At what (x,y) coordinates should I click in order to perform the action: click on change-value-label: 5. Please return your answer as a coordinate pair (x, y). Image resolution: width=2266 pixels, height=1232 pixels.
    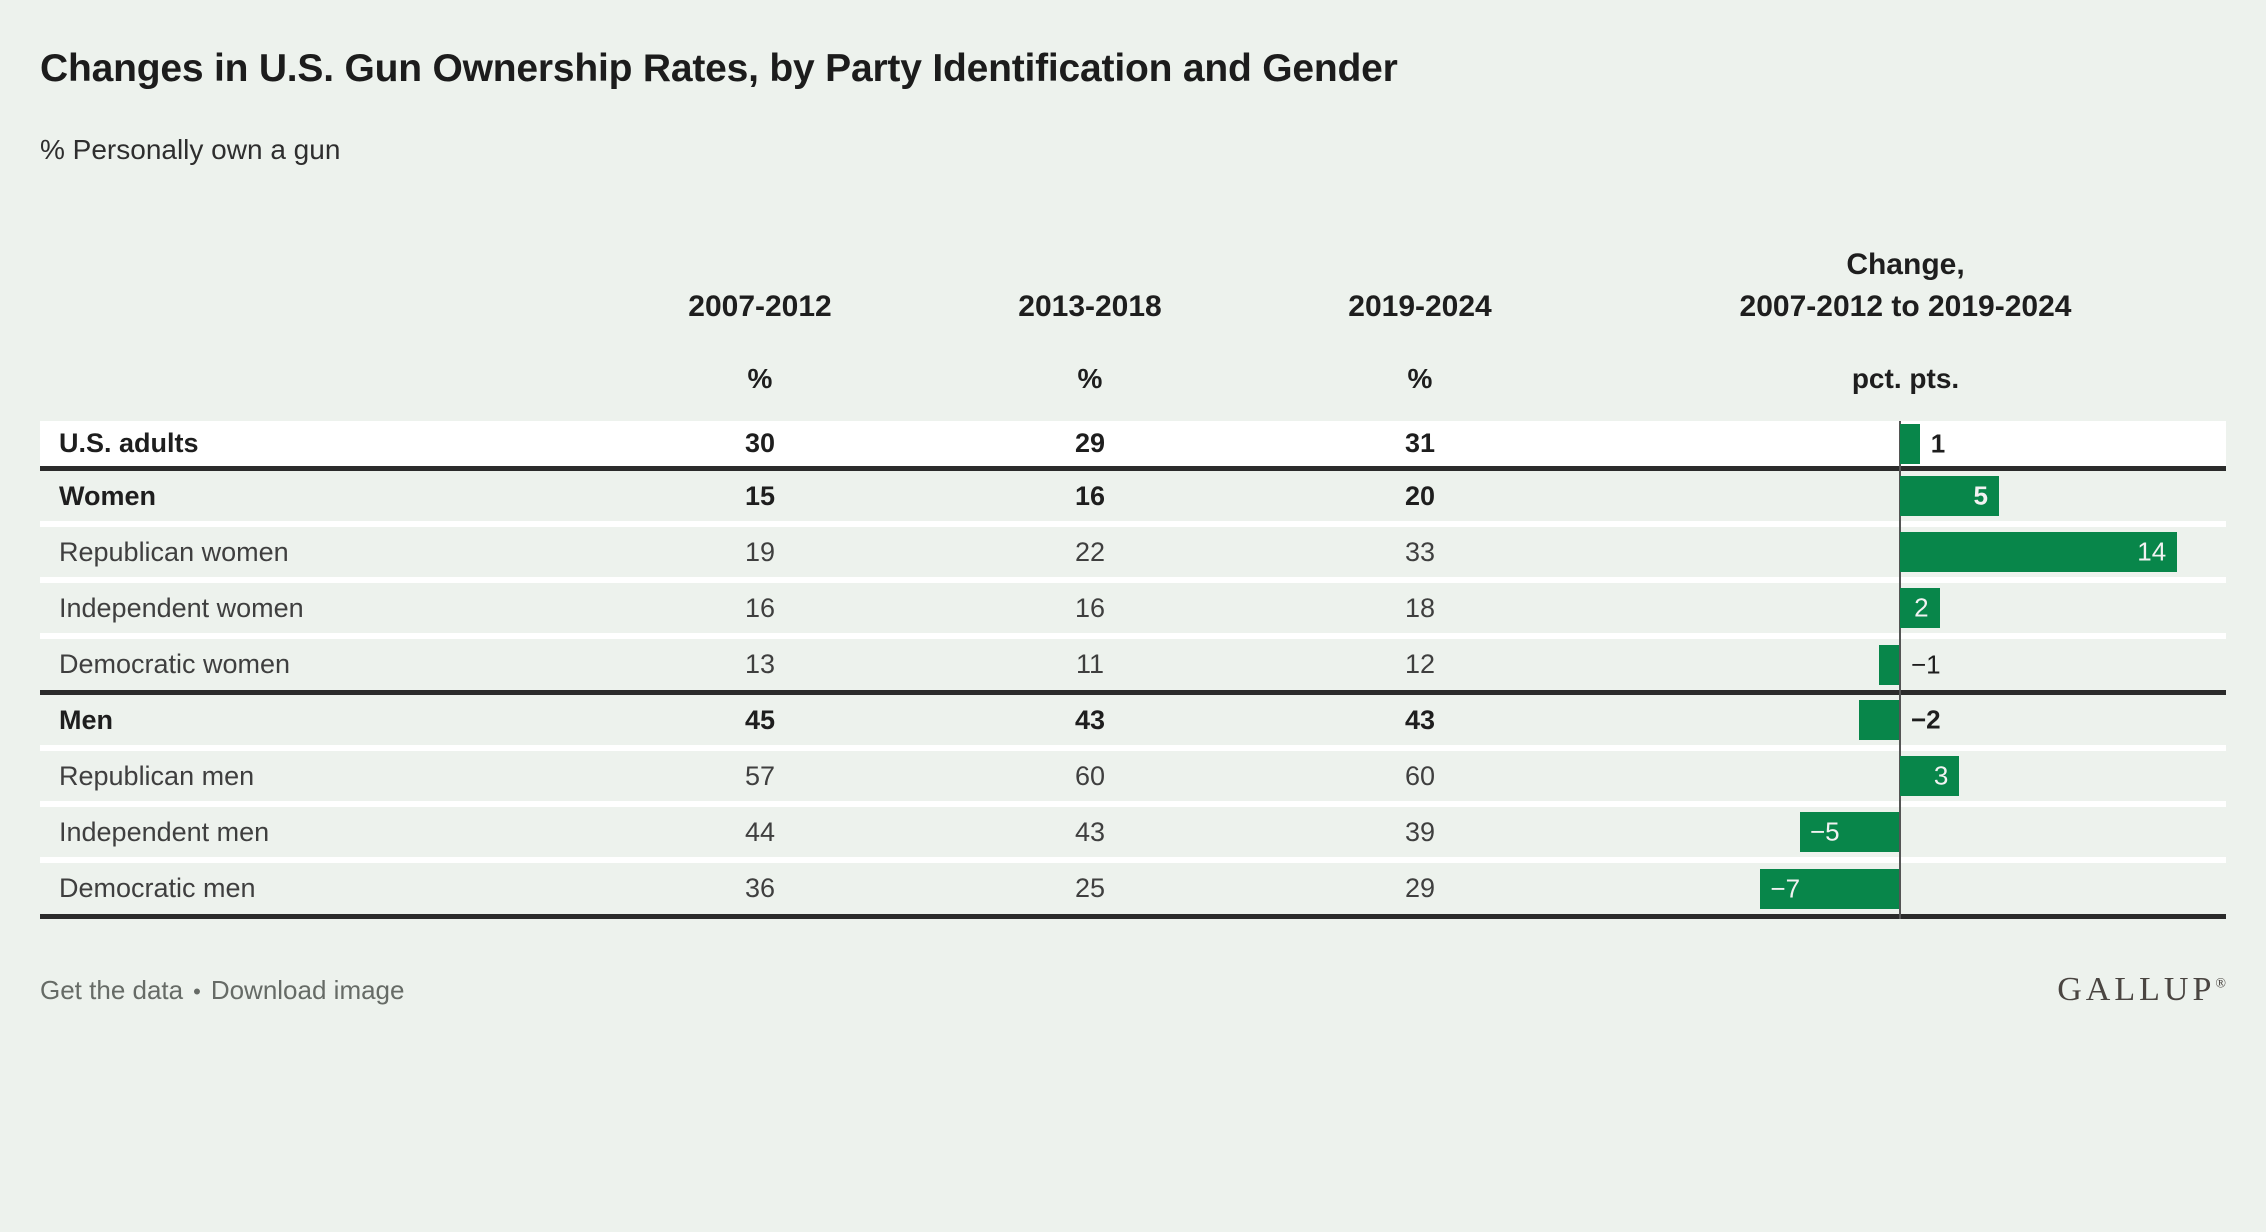
    Looking at the image, I should click on (1980, 495).